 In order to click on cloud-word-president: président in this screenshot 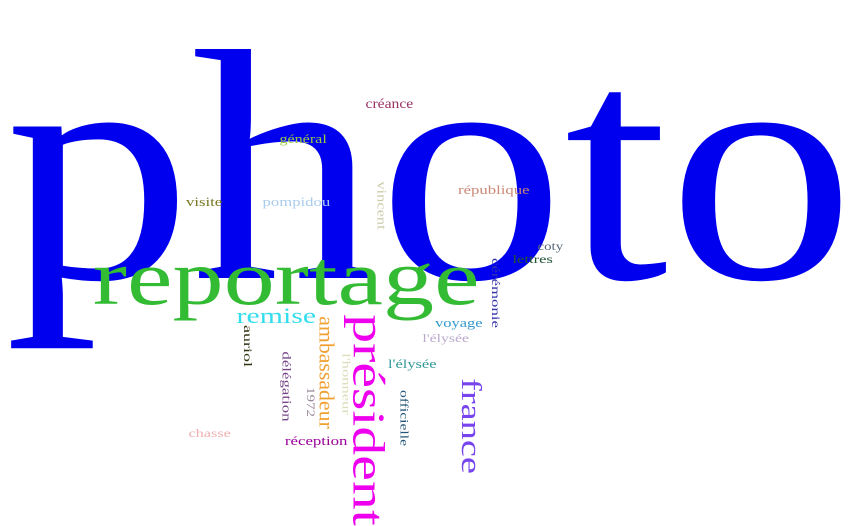, I will do `click(368, 420)`.